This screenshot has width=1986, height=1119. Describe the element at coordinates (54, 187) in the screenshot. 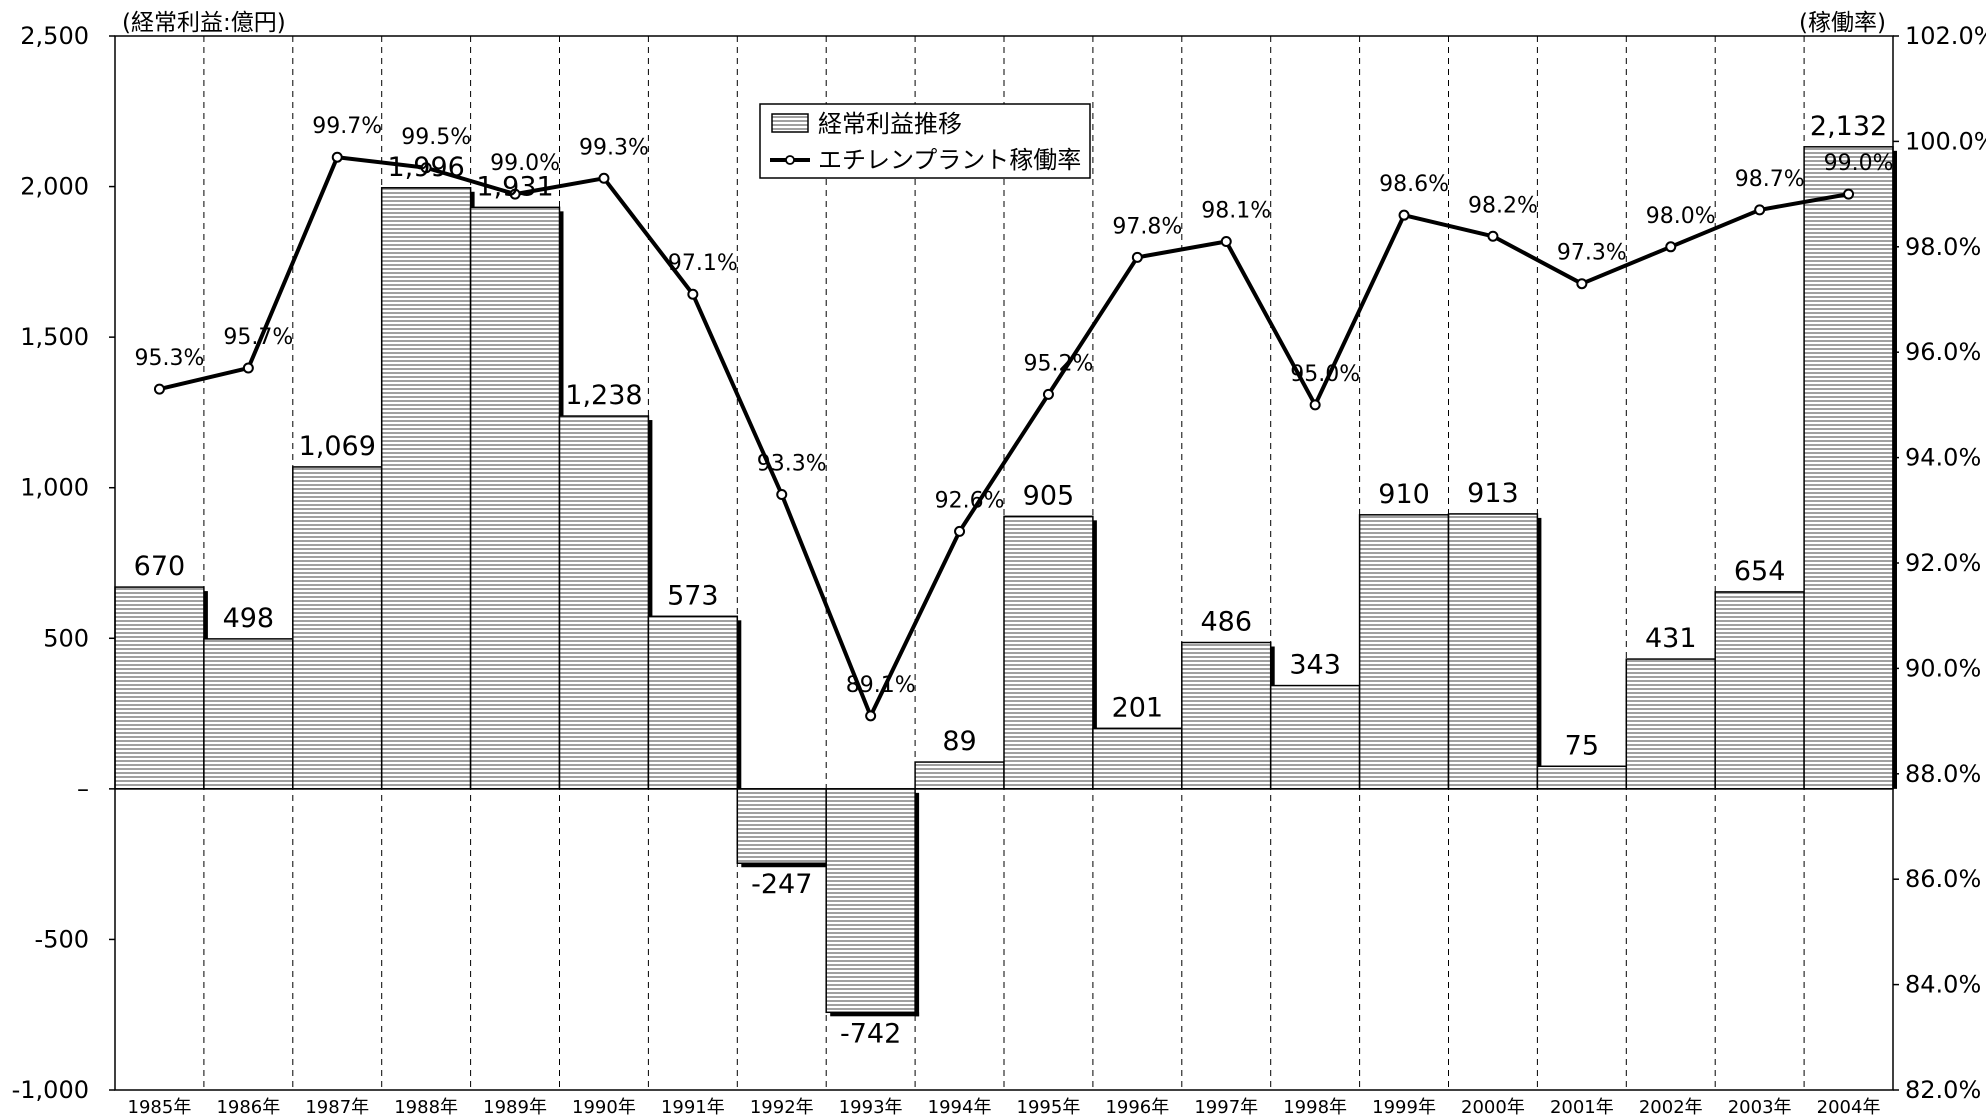

I see `left-tick-label: 2,000` at that location.